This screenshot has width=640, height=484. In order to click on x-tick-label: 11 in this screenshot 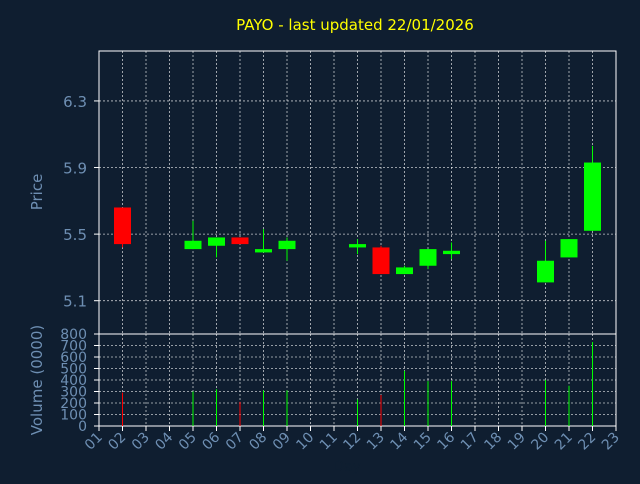, I will do `click(329, 442)`.